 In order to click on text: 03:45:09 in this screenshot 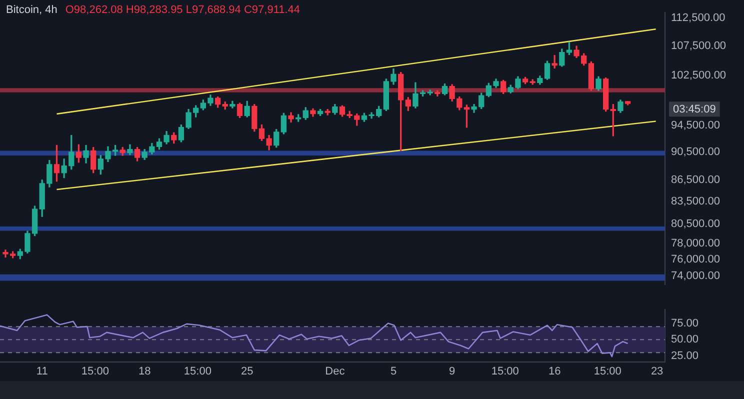, I will do `click(694, 110)`.